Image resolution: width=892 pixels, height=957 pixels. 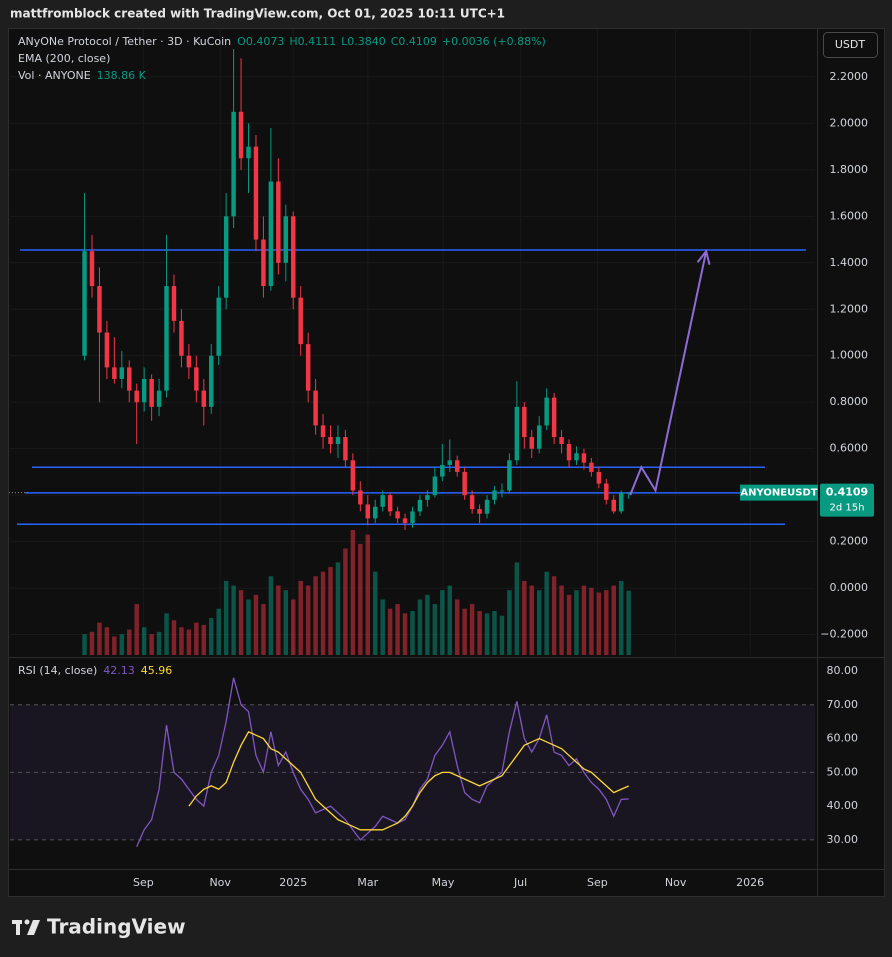 What do you see at coordinates (779, 492) in the screenshot?
I see `symbol-tag` at bounding box center [779, 492].